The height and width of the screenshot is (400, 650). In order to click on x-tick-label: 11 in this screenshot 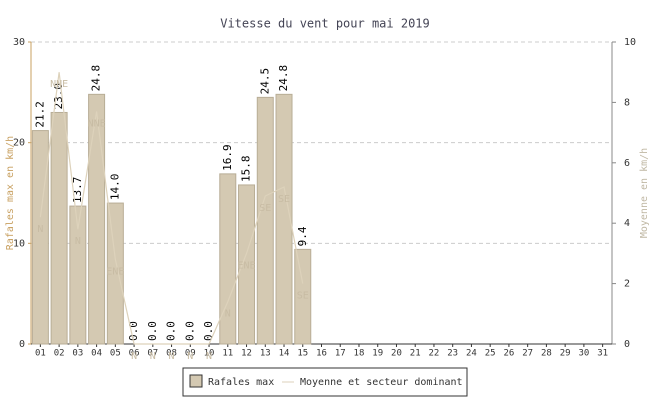, I will do `click(227, 354)`.